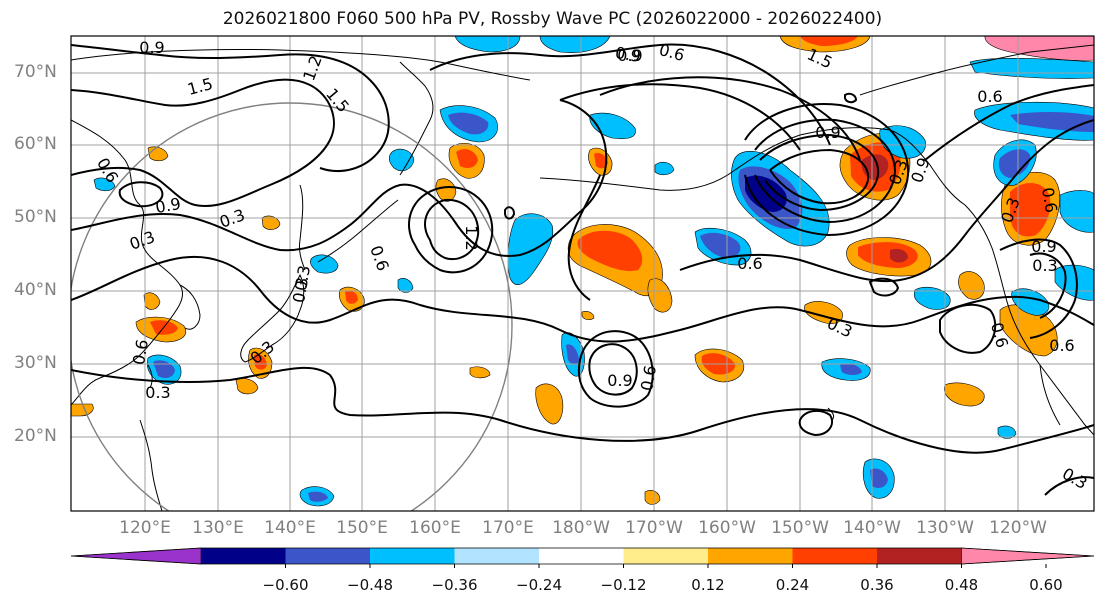 The image size is (1105, 604). What do you see at coordinates (454, 585) in the screenshot?
I see `colorbar-tick-label: −0.36` at bounding box center [454, 585].